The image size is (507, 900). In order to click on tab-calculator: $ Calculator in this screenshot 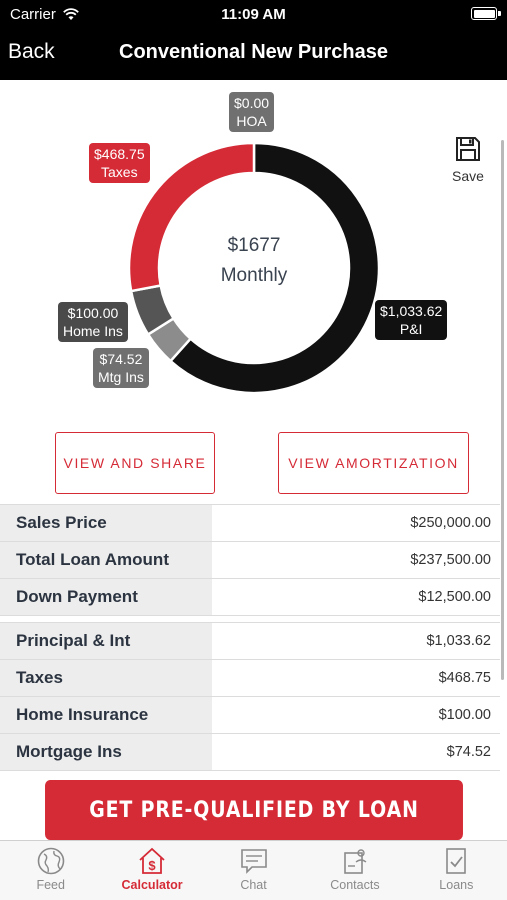, I will do `click(151, 870)`.